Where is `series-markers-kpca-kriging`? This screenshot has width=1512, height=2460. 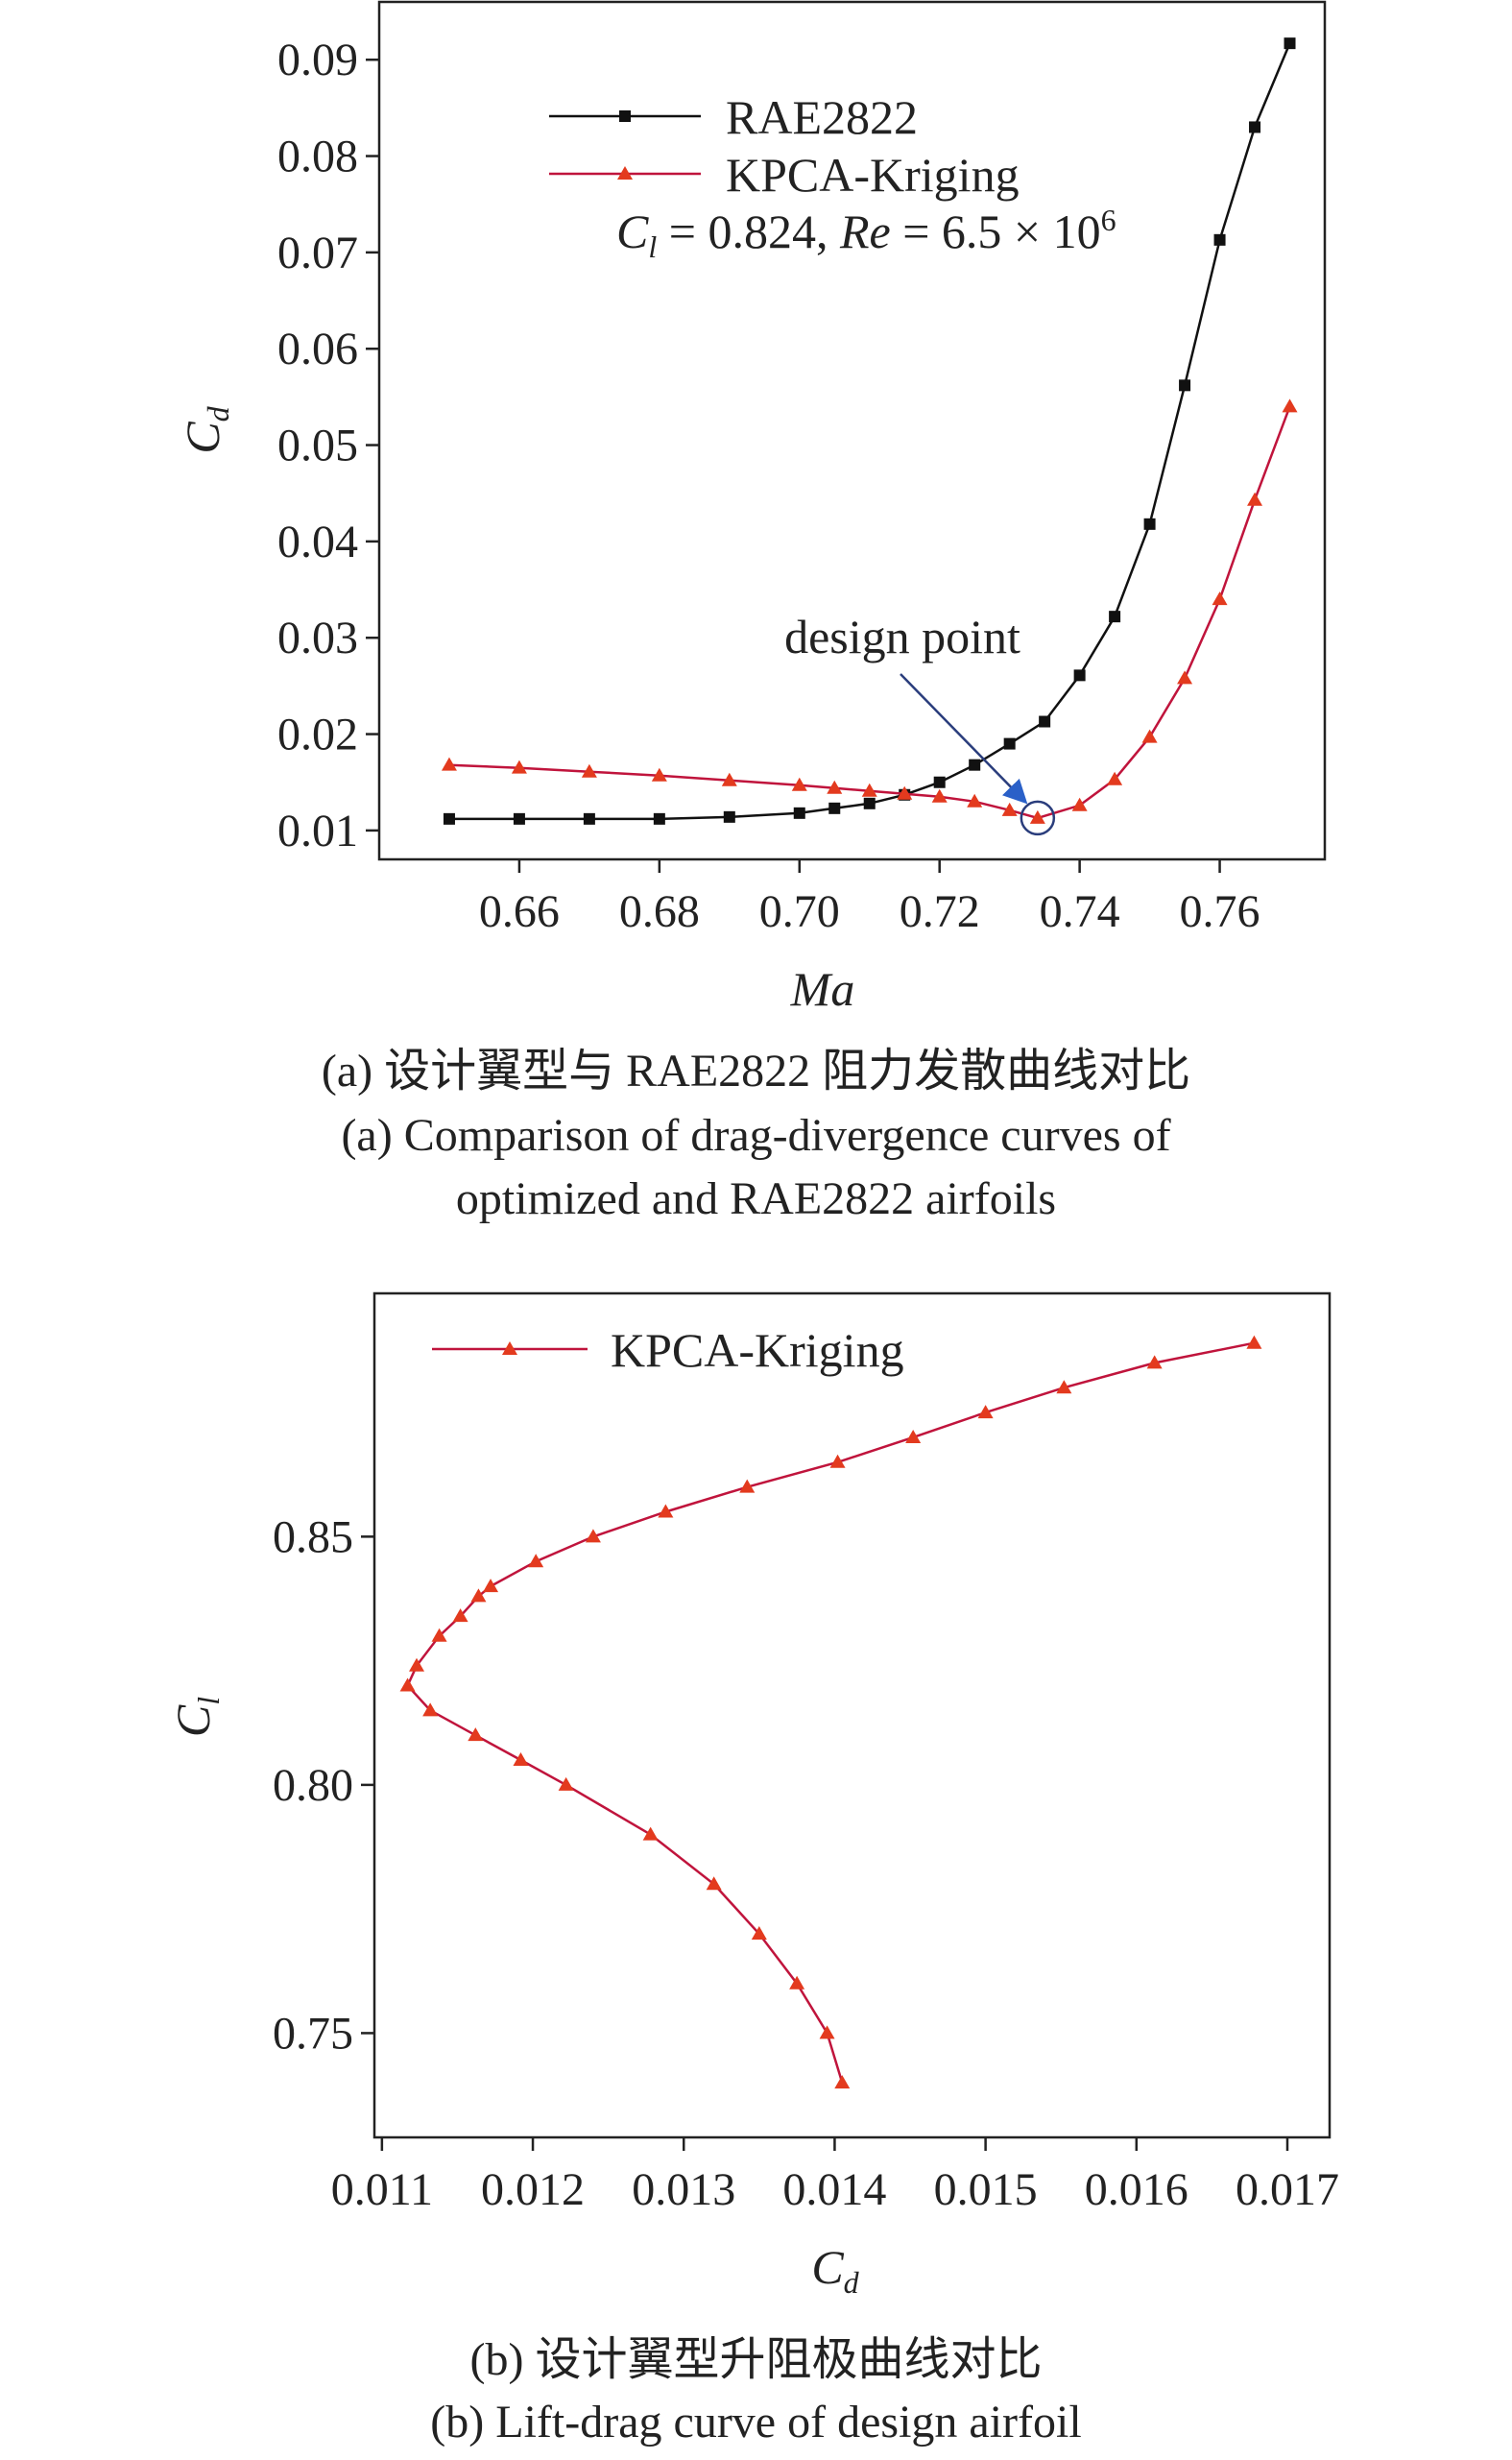 series-markers-kpca-kriging is located at coordinates (869, 611).